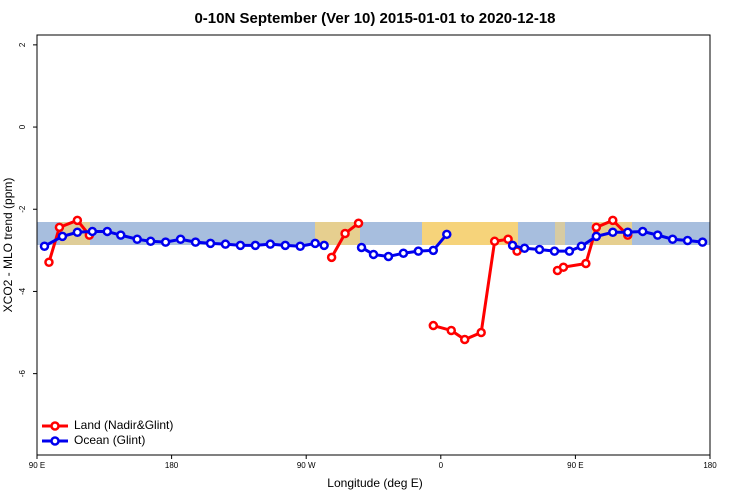 This screenshot has height=500, width=750. What do you see at coordinates (441, 465) in the screenshot?
I see `x-tick-label: 0` at bounding box center [441, 465].